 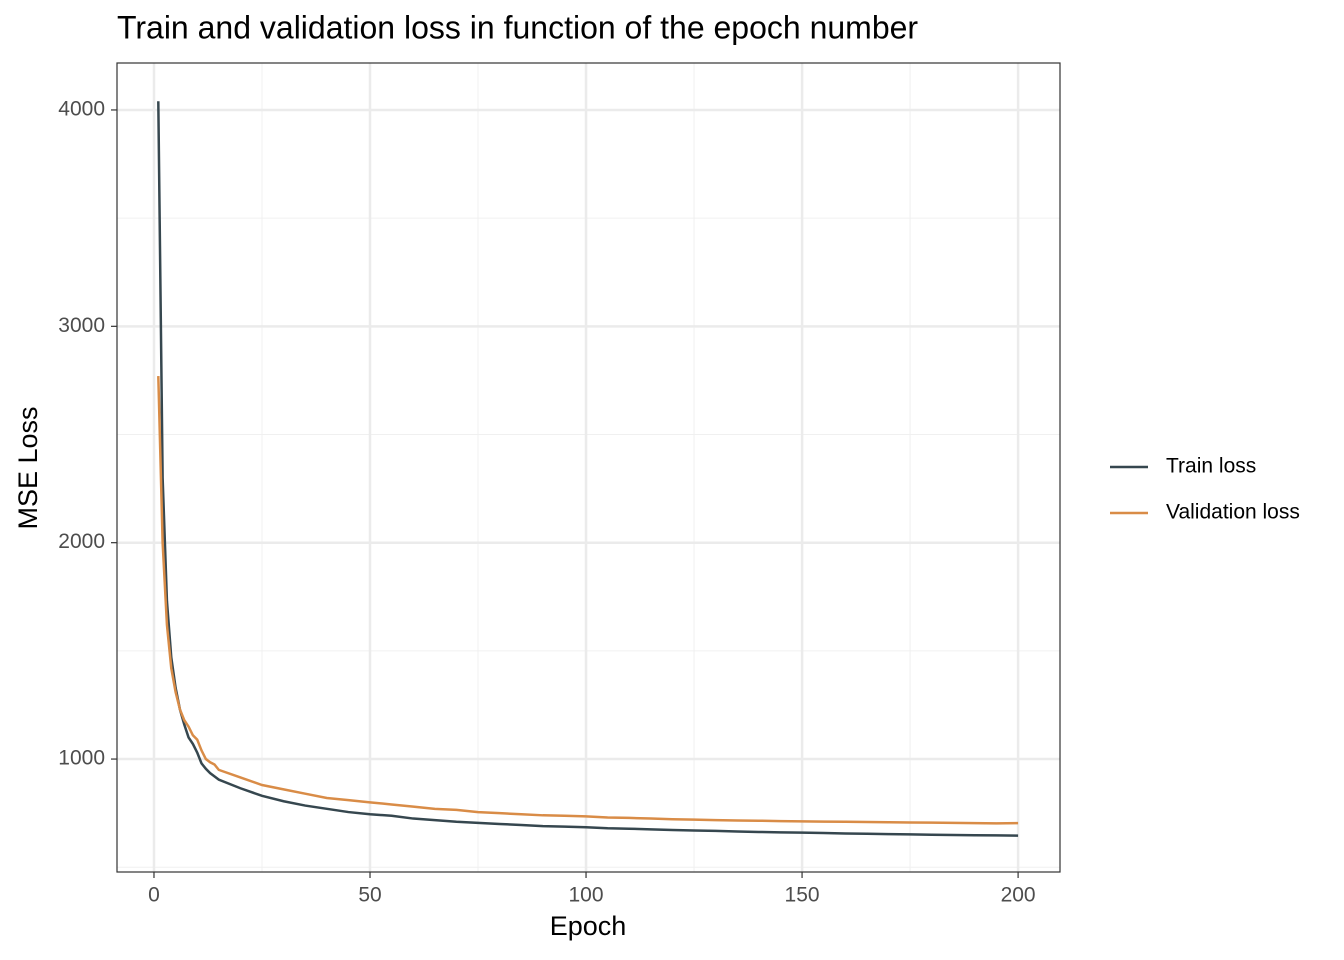 I want to click on y-tick-label: 3000, so click(x=81, y=325).